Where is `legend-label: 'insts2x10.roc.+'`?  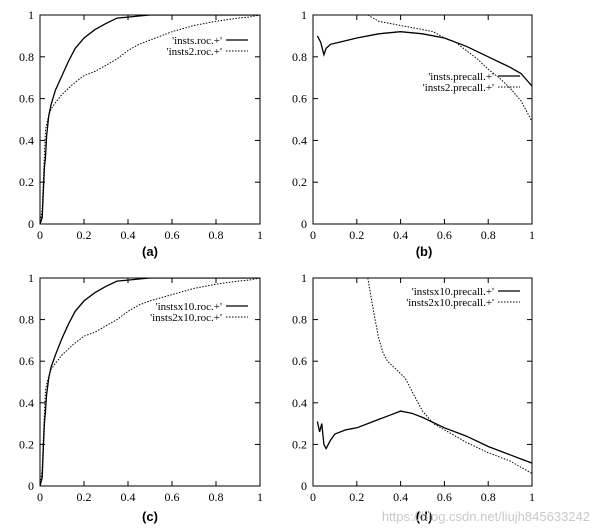
legend-label: 'insts2x10.roc.+' is located at coordinates (186, 318).